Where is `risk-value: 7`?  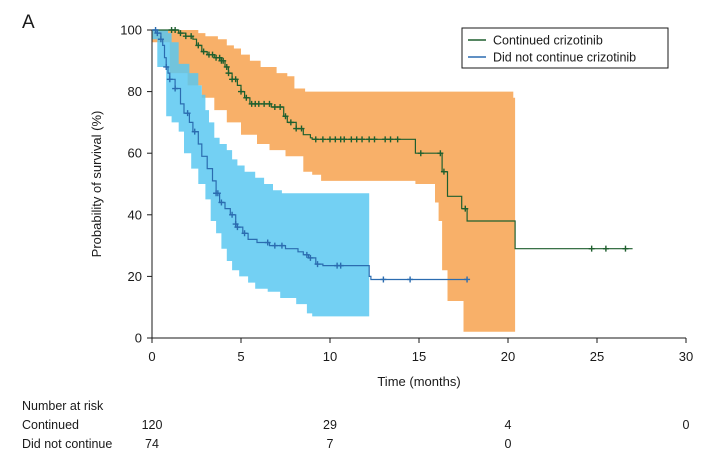 risk-value: 7 is located at coordinates (330, 444).